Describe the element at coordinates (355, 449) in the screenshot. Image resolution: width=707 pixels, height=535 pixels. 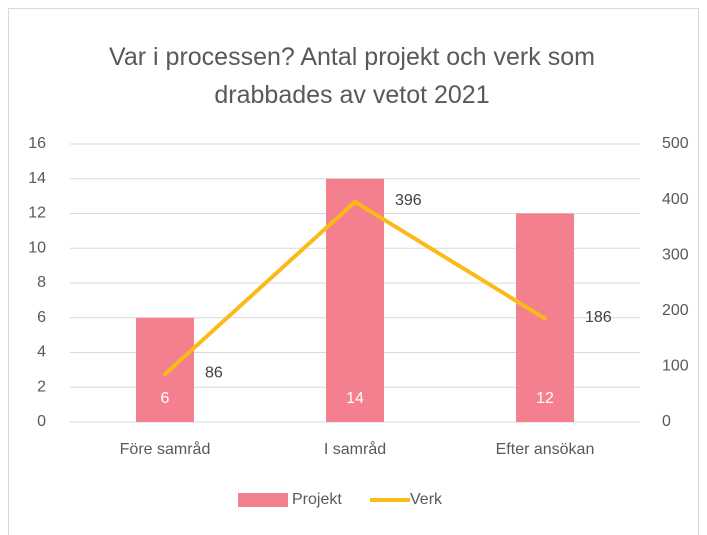
I see `x-tick-label: I samråd` at that location.